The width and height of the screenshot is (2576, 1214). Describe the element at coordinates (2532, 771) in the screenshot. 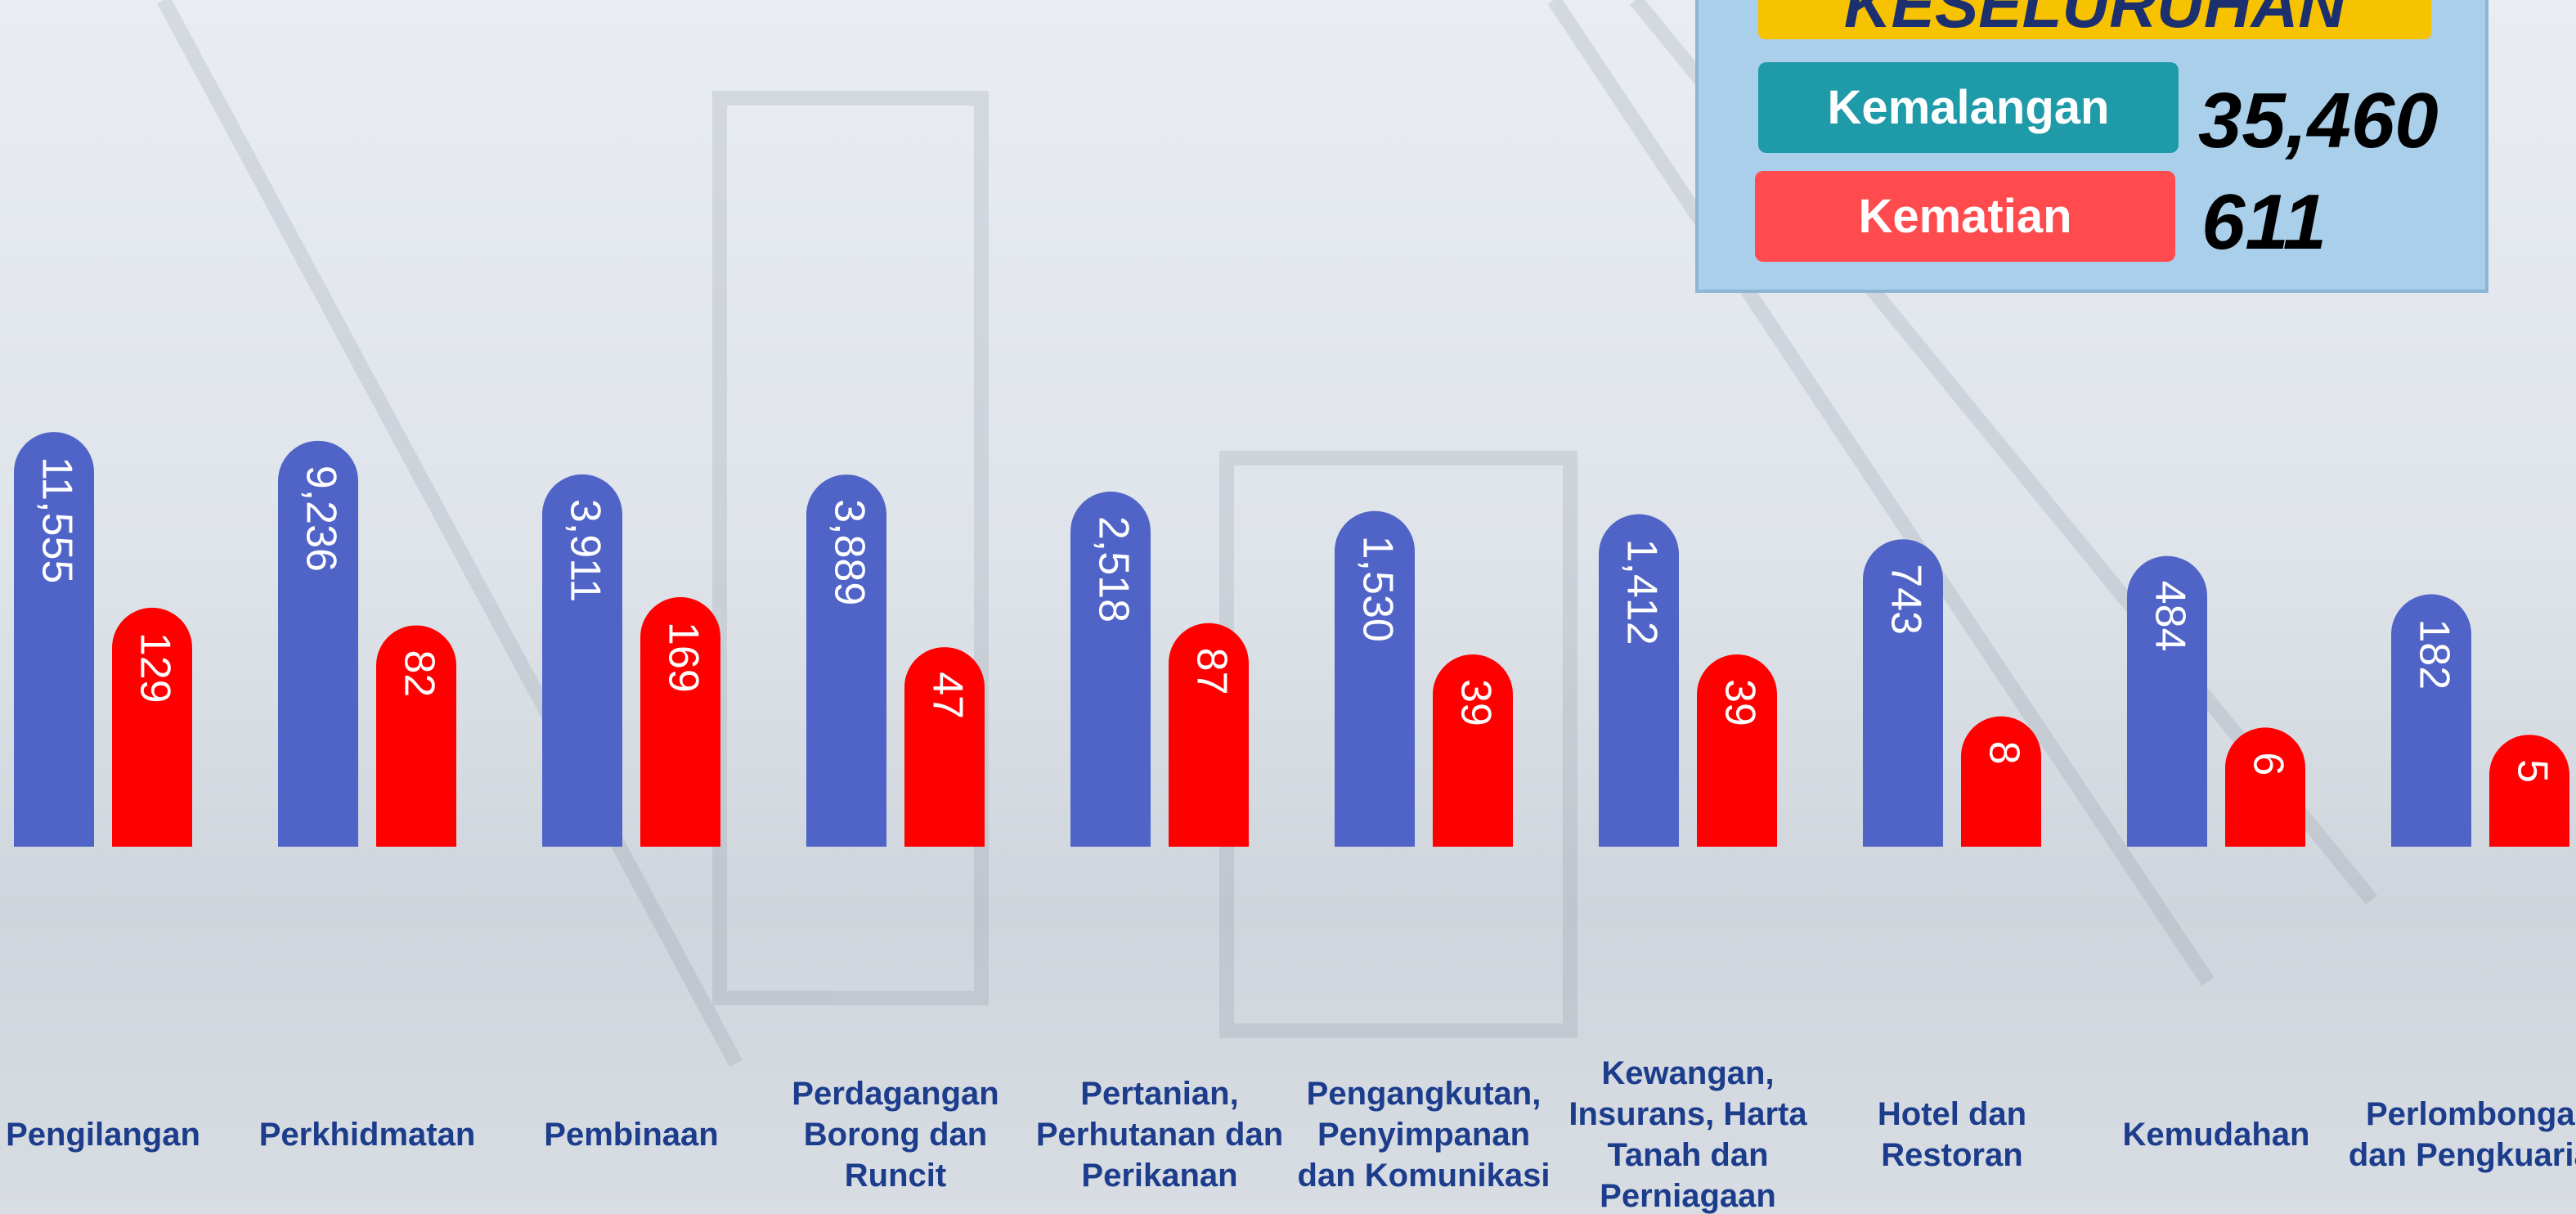

I see `data-label: 5` at that location.